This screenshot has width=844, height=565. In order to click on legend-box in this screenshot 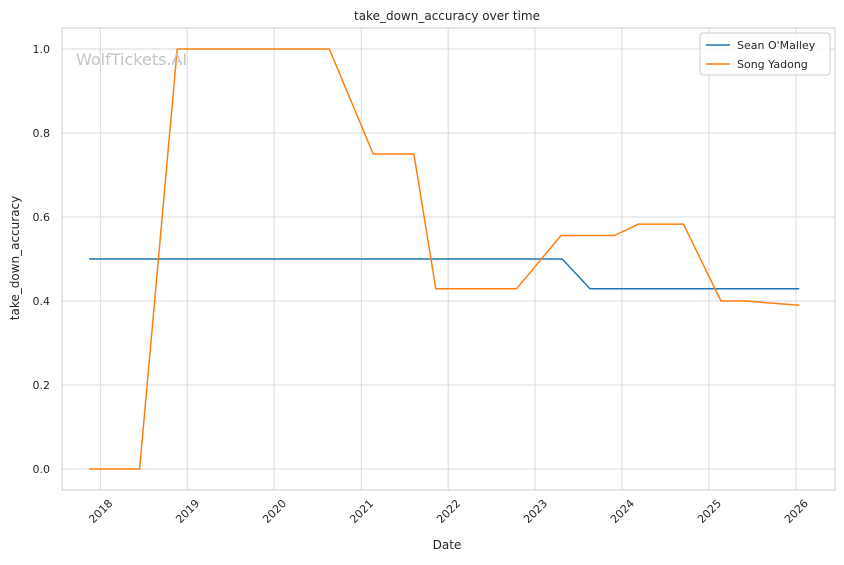, I will do `click(765, 54)`.